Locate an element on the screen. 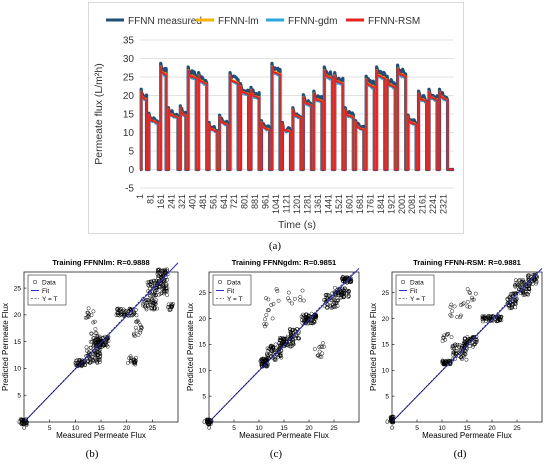 Image resolution: width=550 pixels, height=464 pixels. x-tick-label: 1361 is located at coordinates (318, 204).